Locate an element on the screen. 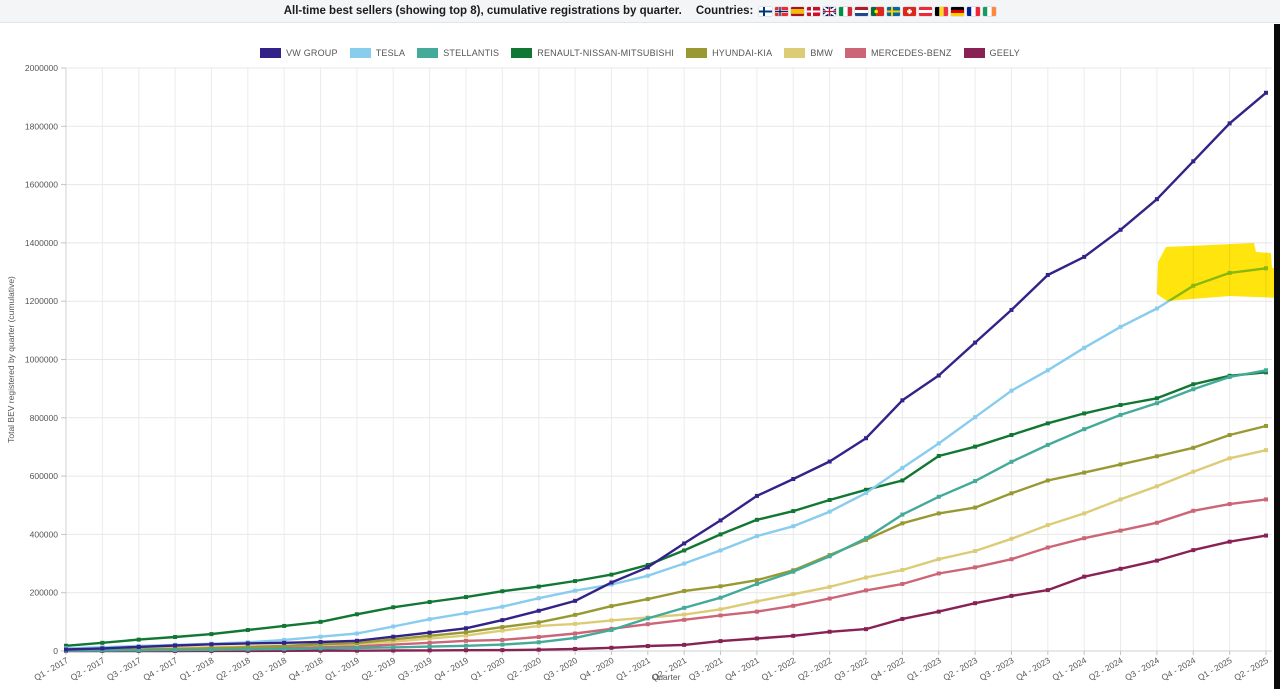 Image resolution: width=1280 pixels, height=698 pixels. flag-united-kingdom-icon is located at coordinates (830, 11).